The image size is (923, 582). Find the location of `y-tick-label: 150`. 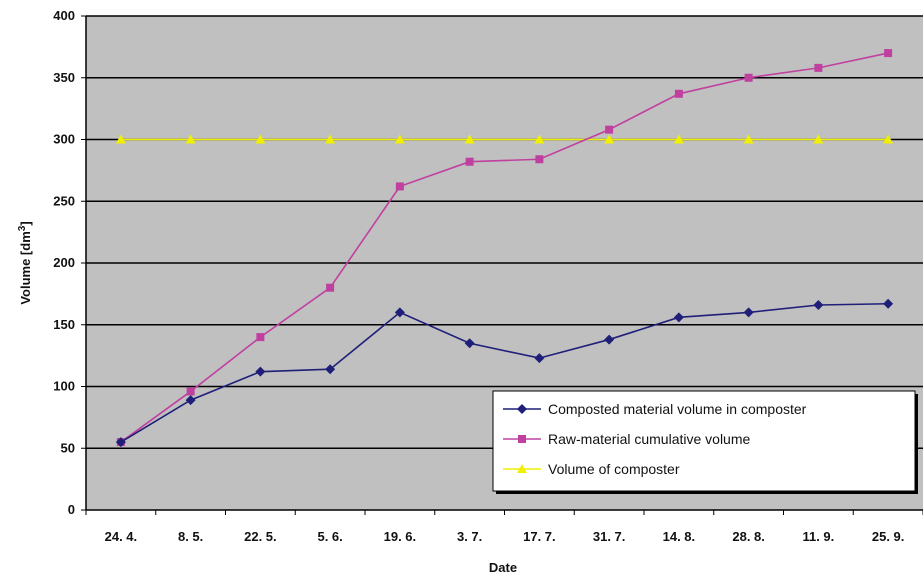

y-tick-label: 150 is located at coordinates (64, 324).